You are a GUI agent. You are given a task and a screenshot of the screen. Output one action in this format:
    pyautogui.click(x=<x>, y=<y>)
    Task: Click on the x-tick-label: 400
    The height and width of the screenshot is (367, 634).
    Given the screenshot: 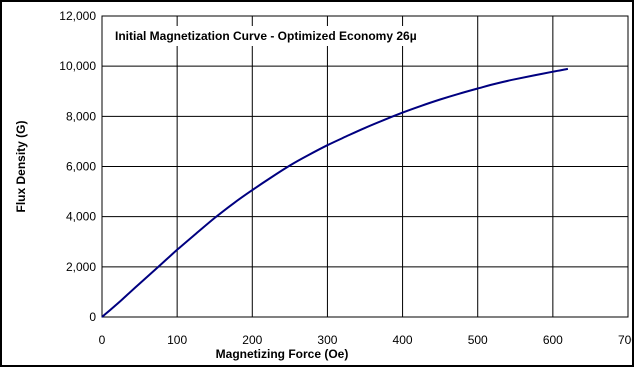 What is the action you would take?
    pyautogui.click(x=403, y=340)
    